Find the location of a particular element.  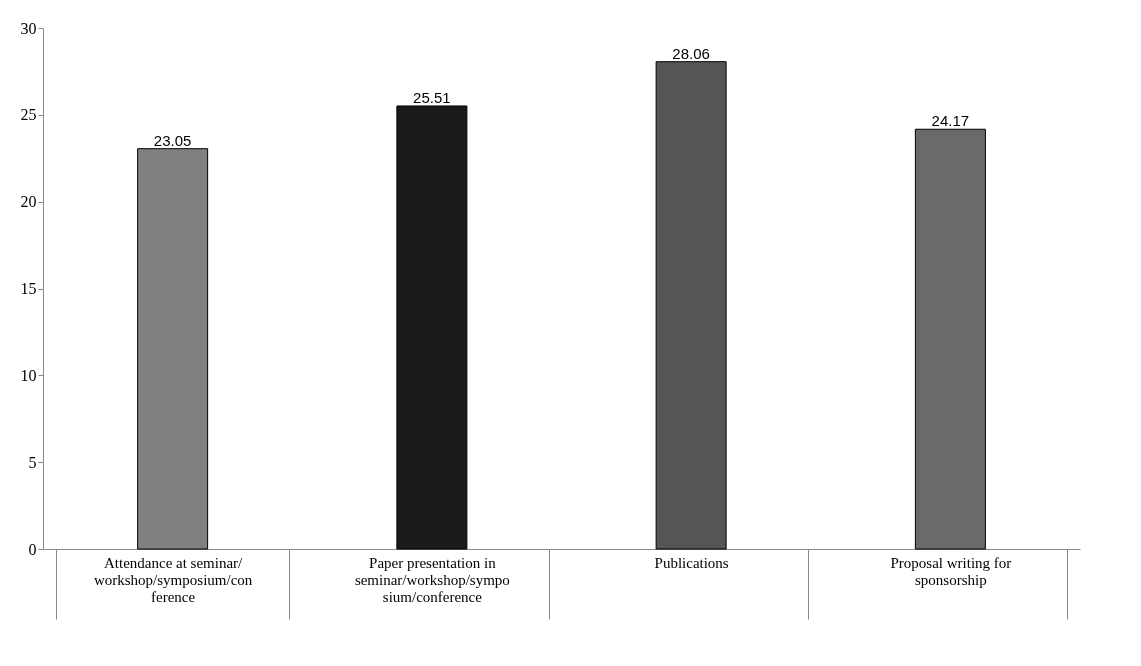

y-tick-label: 0 is located at coordinates (32, 549).